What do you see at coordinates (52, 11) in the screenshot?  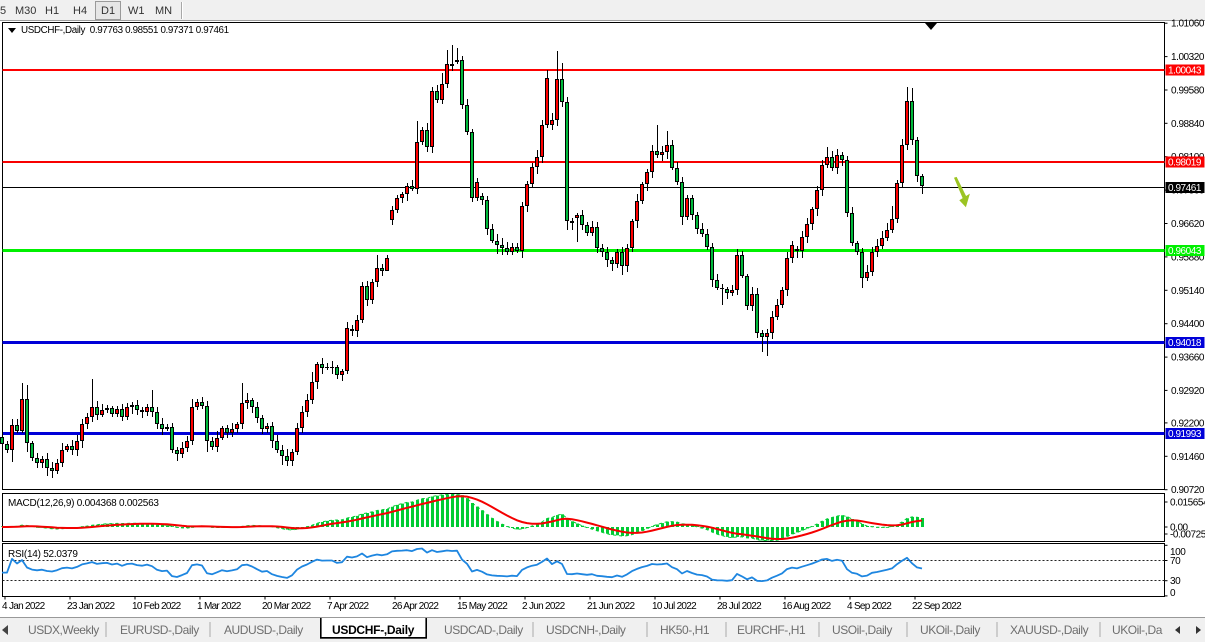 I see `svg-text: H1` at bounding box center [52, 11].